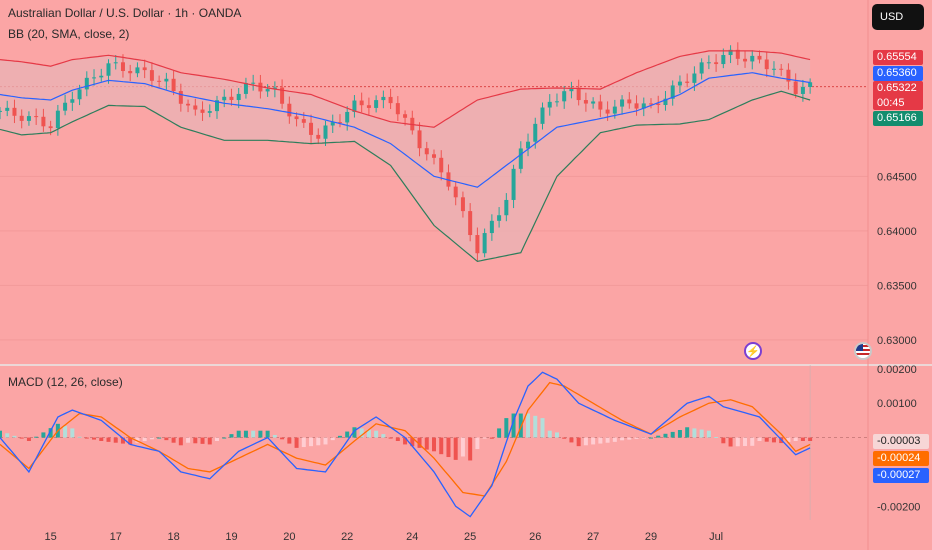  What do you see at coordinates (898, 73) in the screenshot?
I see `bb-basis-price-tag: 0.65360` at bounding box center [898, 73].